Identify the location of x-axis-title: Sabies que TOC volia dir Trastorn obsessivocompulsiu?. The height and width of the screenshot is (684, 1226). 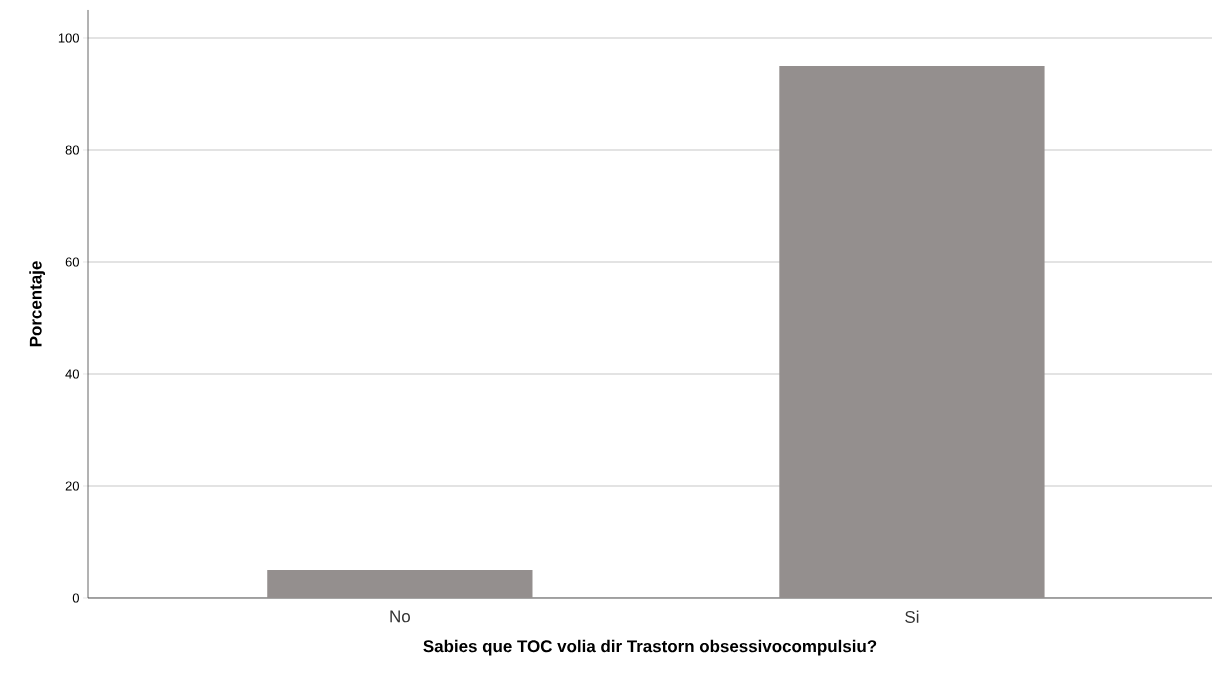
(650, 647).